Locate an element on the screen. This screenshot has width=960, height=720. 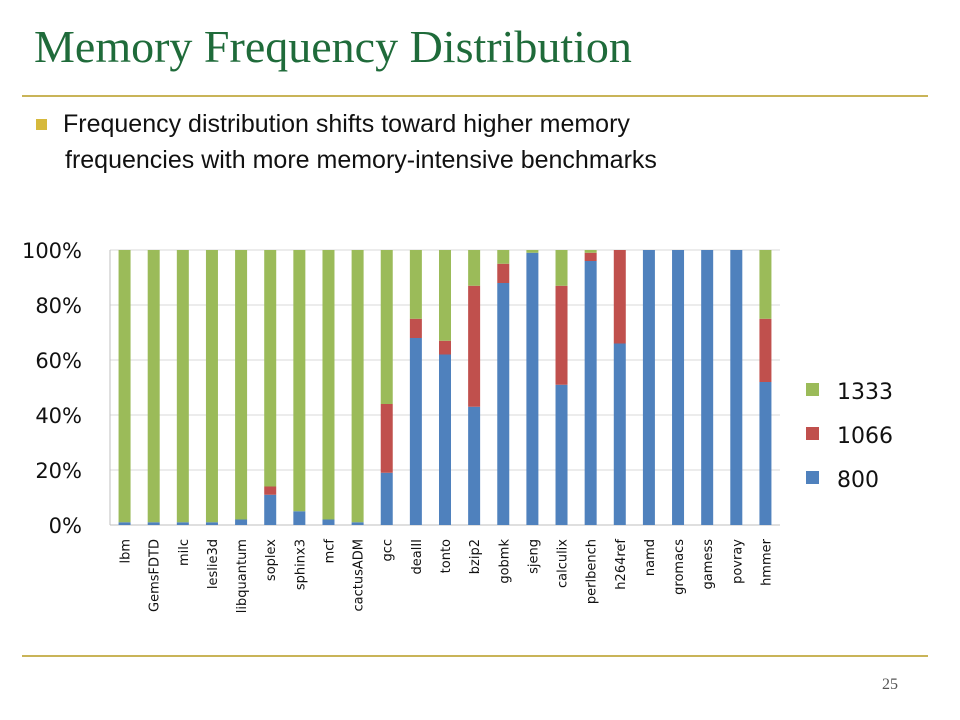
x-tick-label: leslie3d is located at coordinates (213, 564).